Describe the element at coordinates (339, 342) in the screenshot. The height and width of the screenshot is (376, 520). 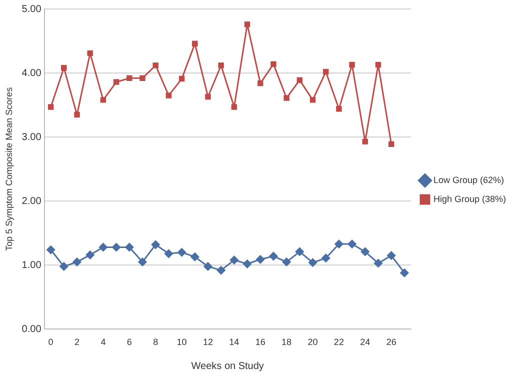
I see `x-tick-label: 22` at that location.